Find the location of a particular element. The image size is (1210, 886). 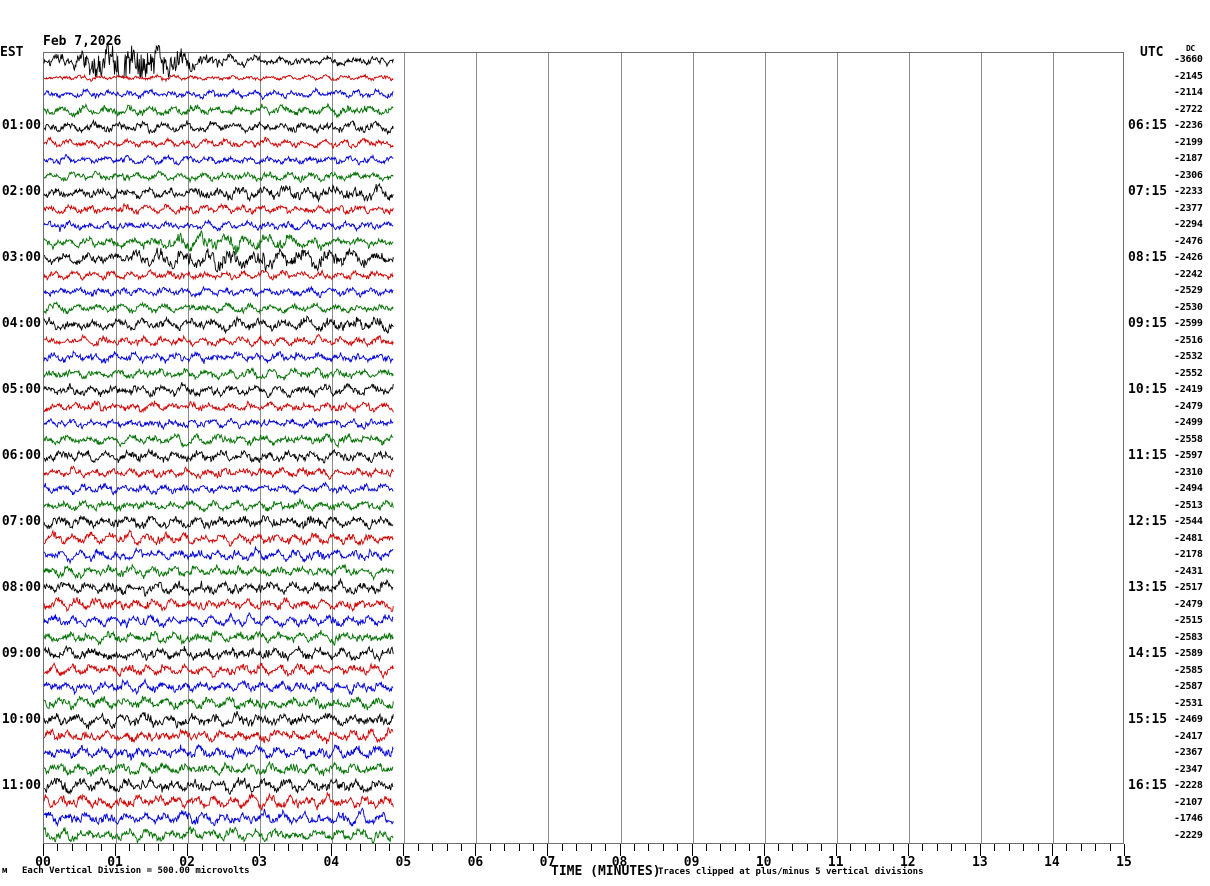

est-time-label: 10:00 is located at coordinates (21, 720).